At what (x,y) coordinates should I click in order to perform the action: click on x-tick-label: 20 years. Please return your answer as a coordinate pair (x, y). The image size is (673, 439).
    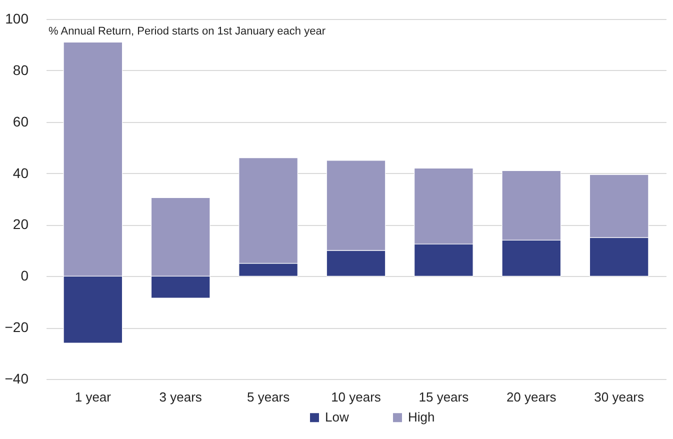
    Looking at the image, I should click on (531, 397).